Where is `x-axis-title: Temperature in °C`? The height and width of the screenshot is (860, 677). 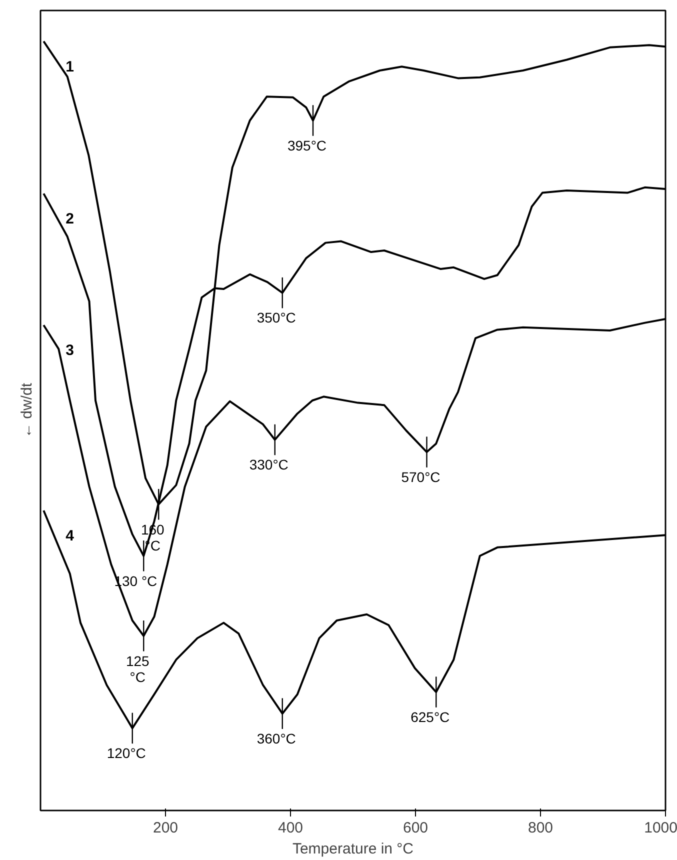
x-axis-title: Temperature in °C is located at coordinates (353, 849).